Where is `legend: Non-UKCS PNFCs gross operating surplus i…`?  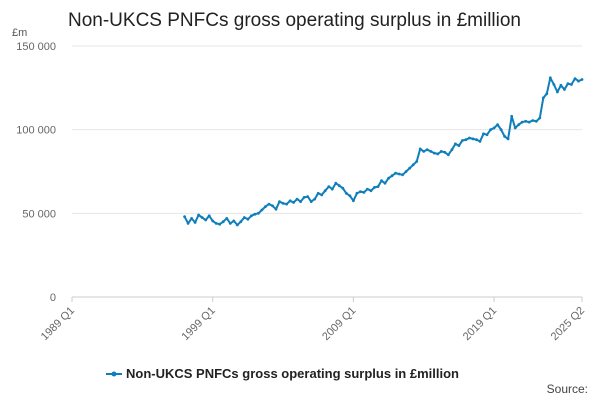
legend: Non-UKCS PNFCs gross operating surplus i… is located at coordinates (282, 373).